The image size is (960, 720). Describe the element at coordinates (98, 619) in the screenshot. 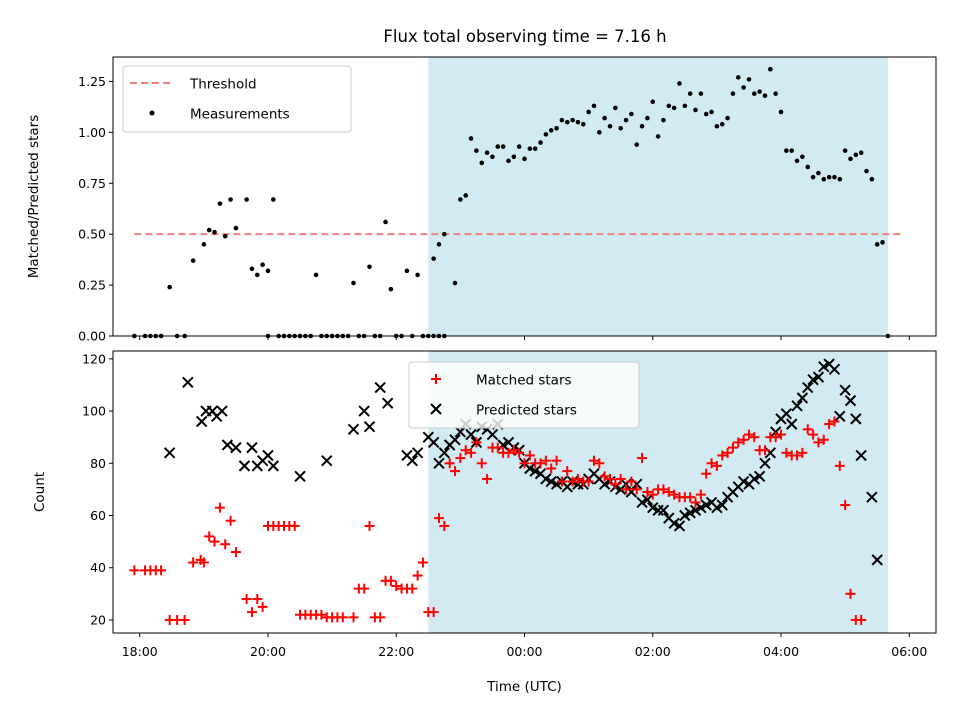

I see `y-tick-label: 20` at that location.